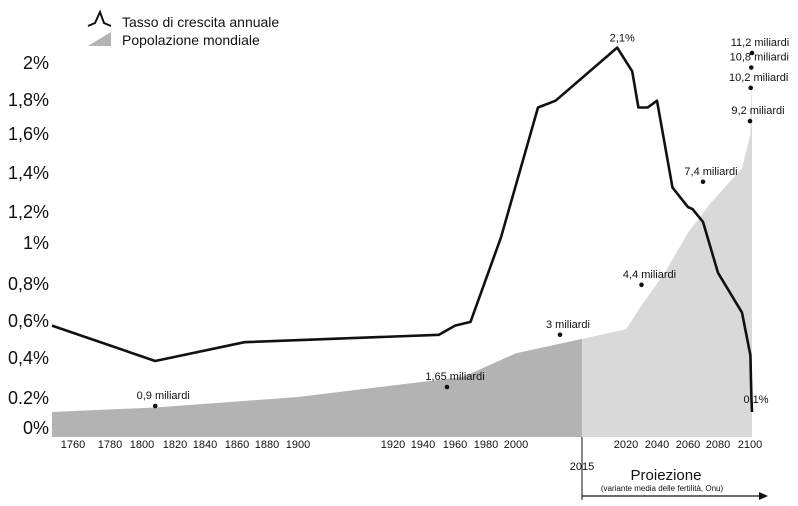  I want to click on legend-label-population: Popolazione mondiale, so click(191, 40).